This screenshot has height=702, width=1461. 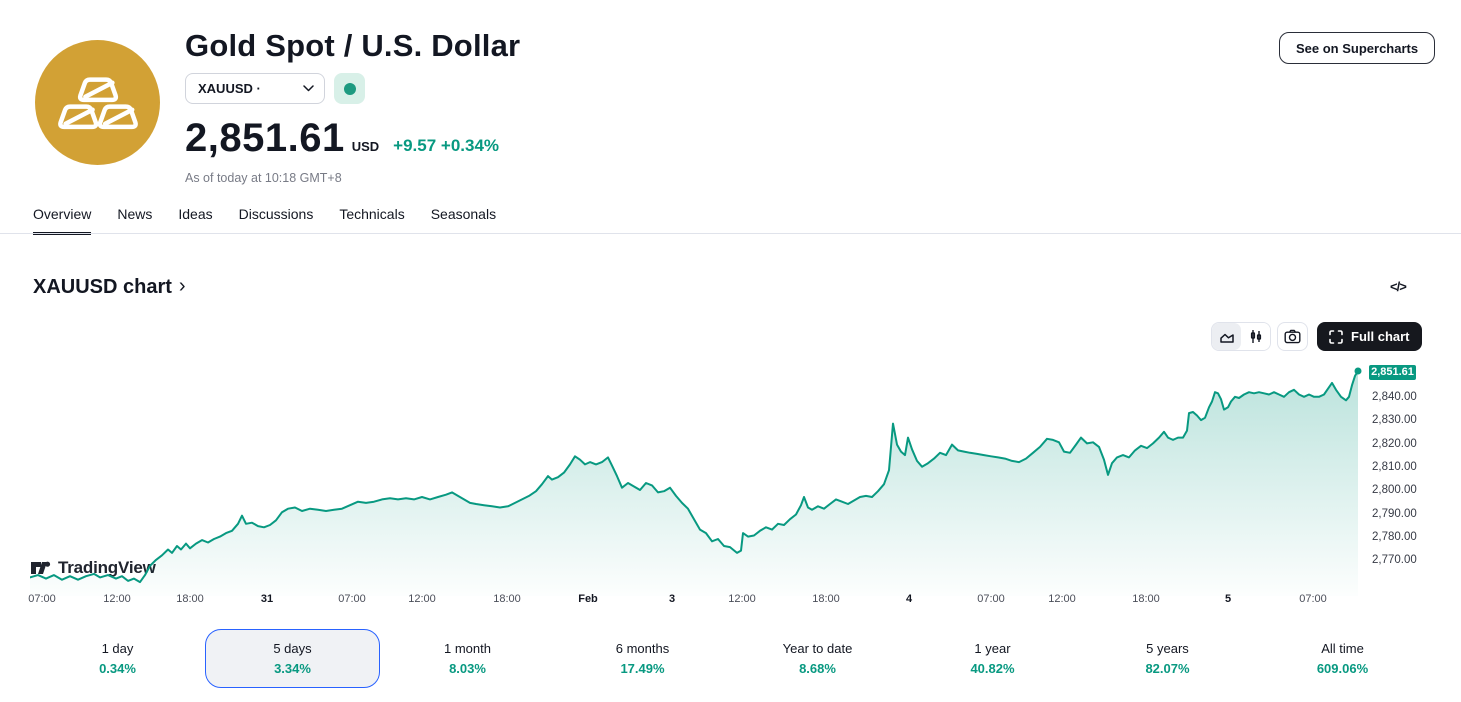 What do you see at coordinates (1394, 443) in the screenshot?
I see `price-axis-label: 2,820.00` at bounding box center [1394, 443].